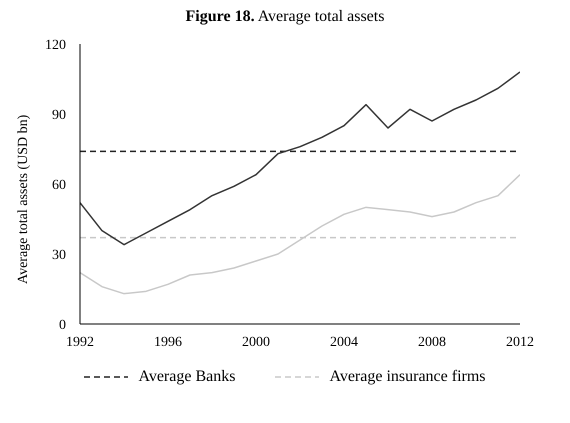 Image resolution: width=570 pixels, height=423 pixels. What do you see at coordinates (59, 185) in the screenshot?
I see `y-tick-label: 60` at bounding box center [59, 185].